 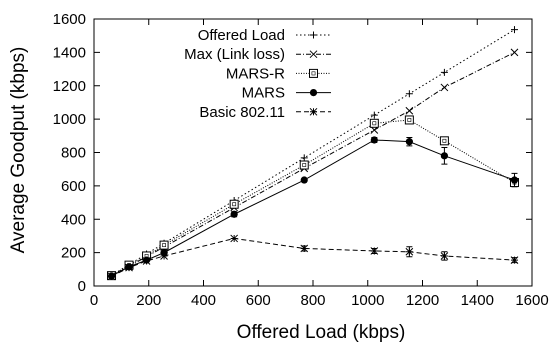 What do you see at coordinates (477, 300) in the screenshot?
I see `x-tick-label: 1400` at bounding box center [477, 300].